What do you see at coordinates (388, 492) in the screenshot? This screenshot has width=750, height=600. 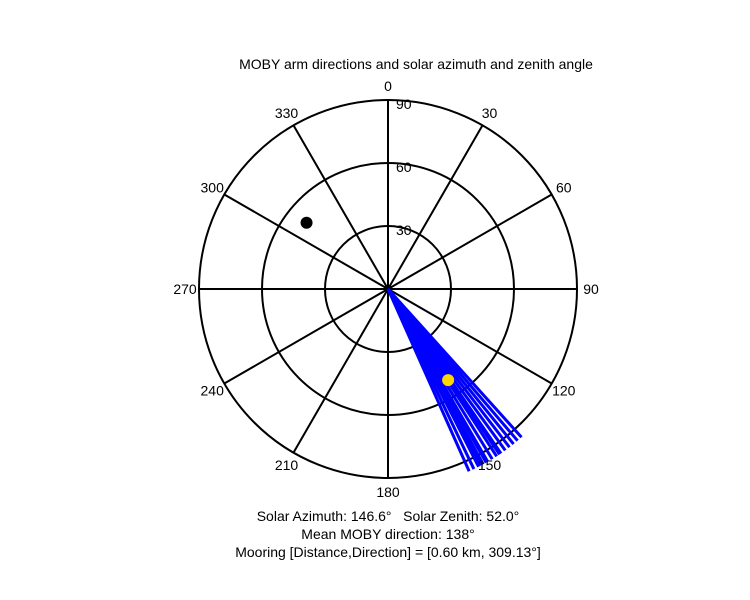 I see `azimuth-label-180: 180` at bounding box center [388, 492].